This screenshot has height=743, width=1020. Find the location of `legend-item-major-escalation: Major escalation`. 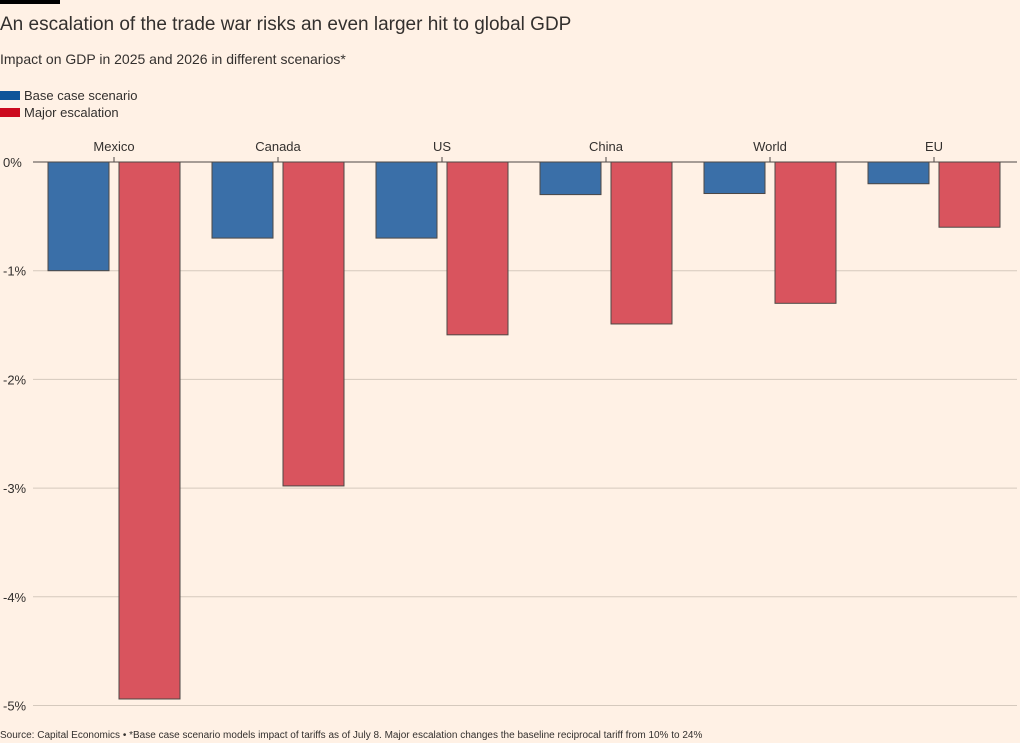

legend-item-major-escalation: Major escalation is located at coordinates (68, 112).